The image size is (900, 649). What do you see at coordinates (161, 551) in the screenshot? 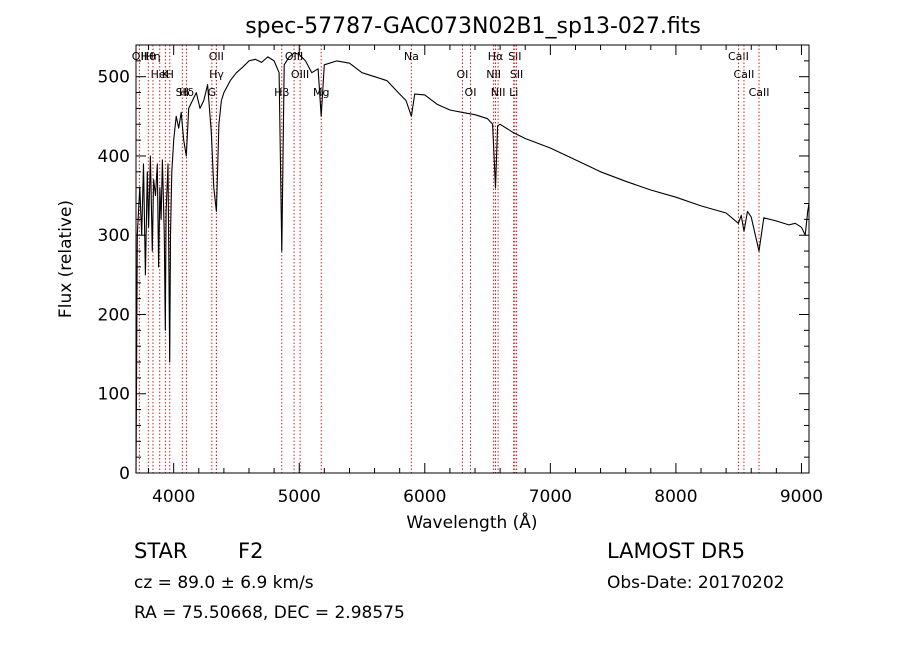
I see `object-class: STAR` at bounding box center [161, 551].